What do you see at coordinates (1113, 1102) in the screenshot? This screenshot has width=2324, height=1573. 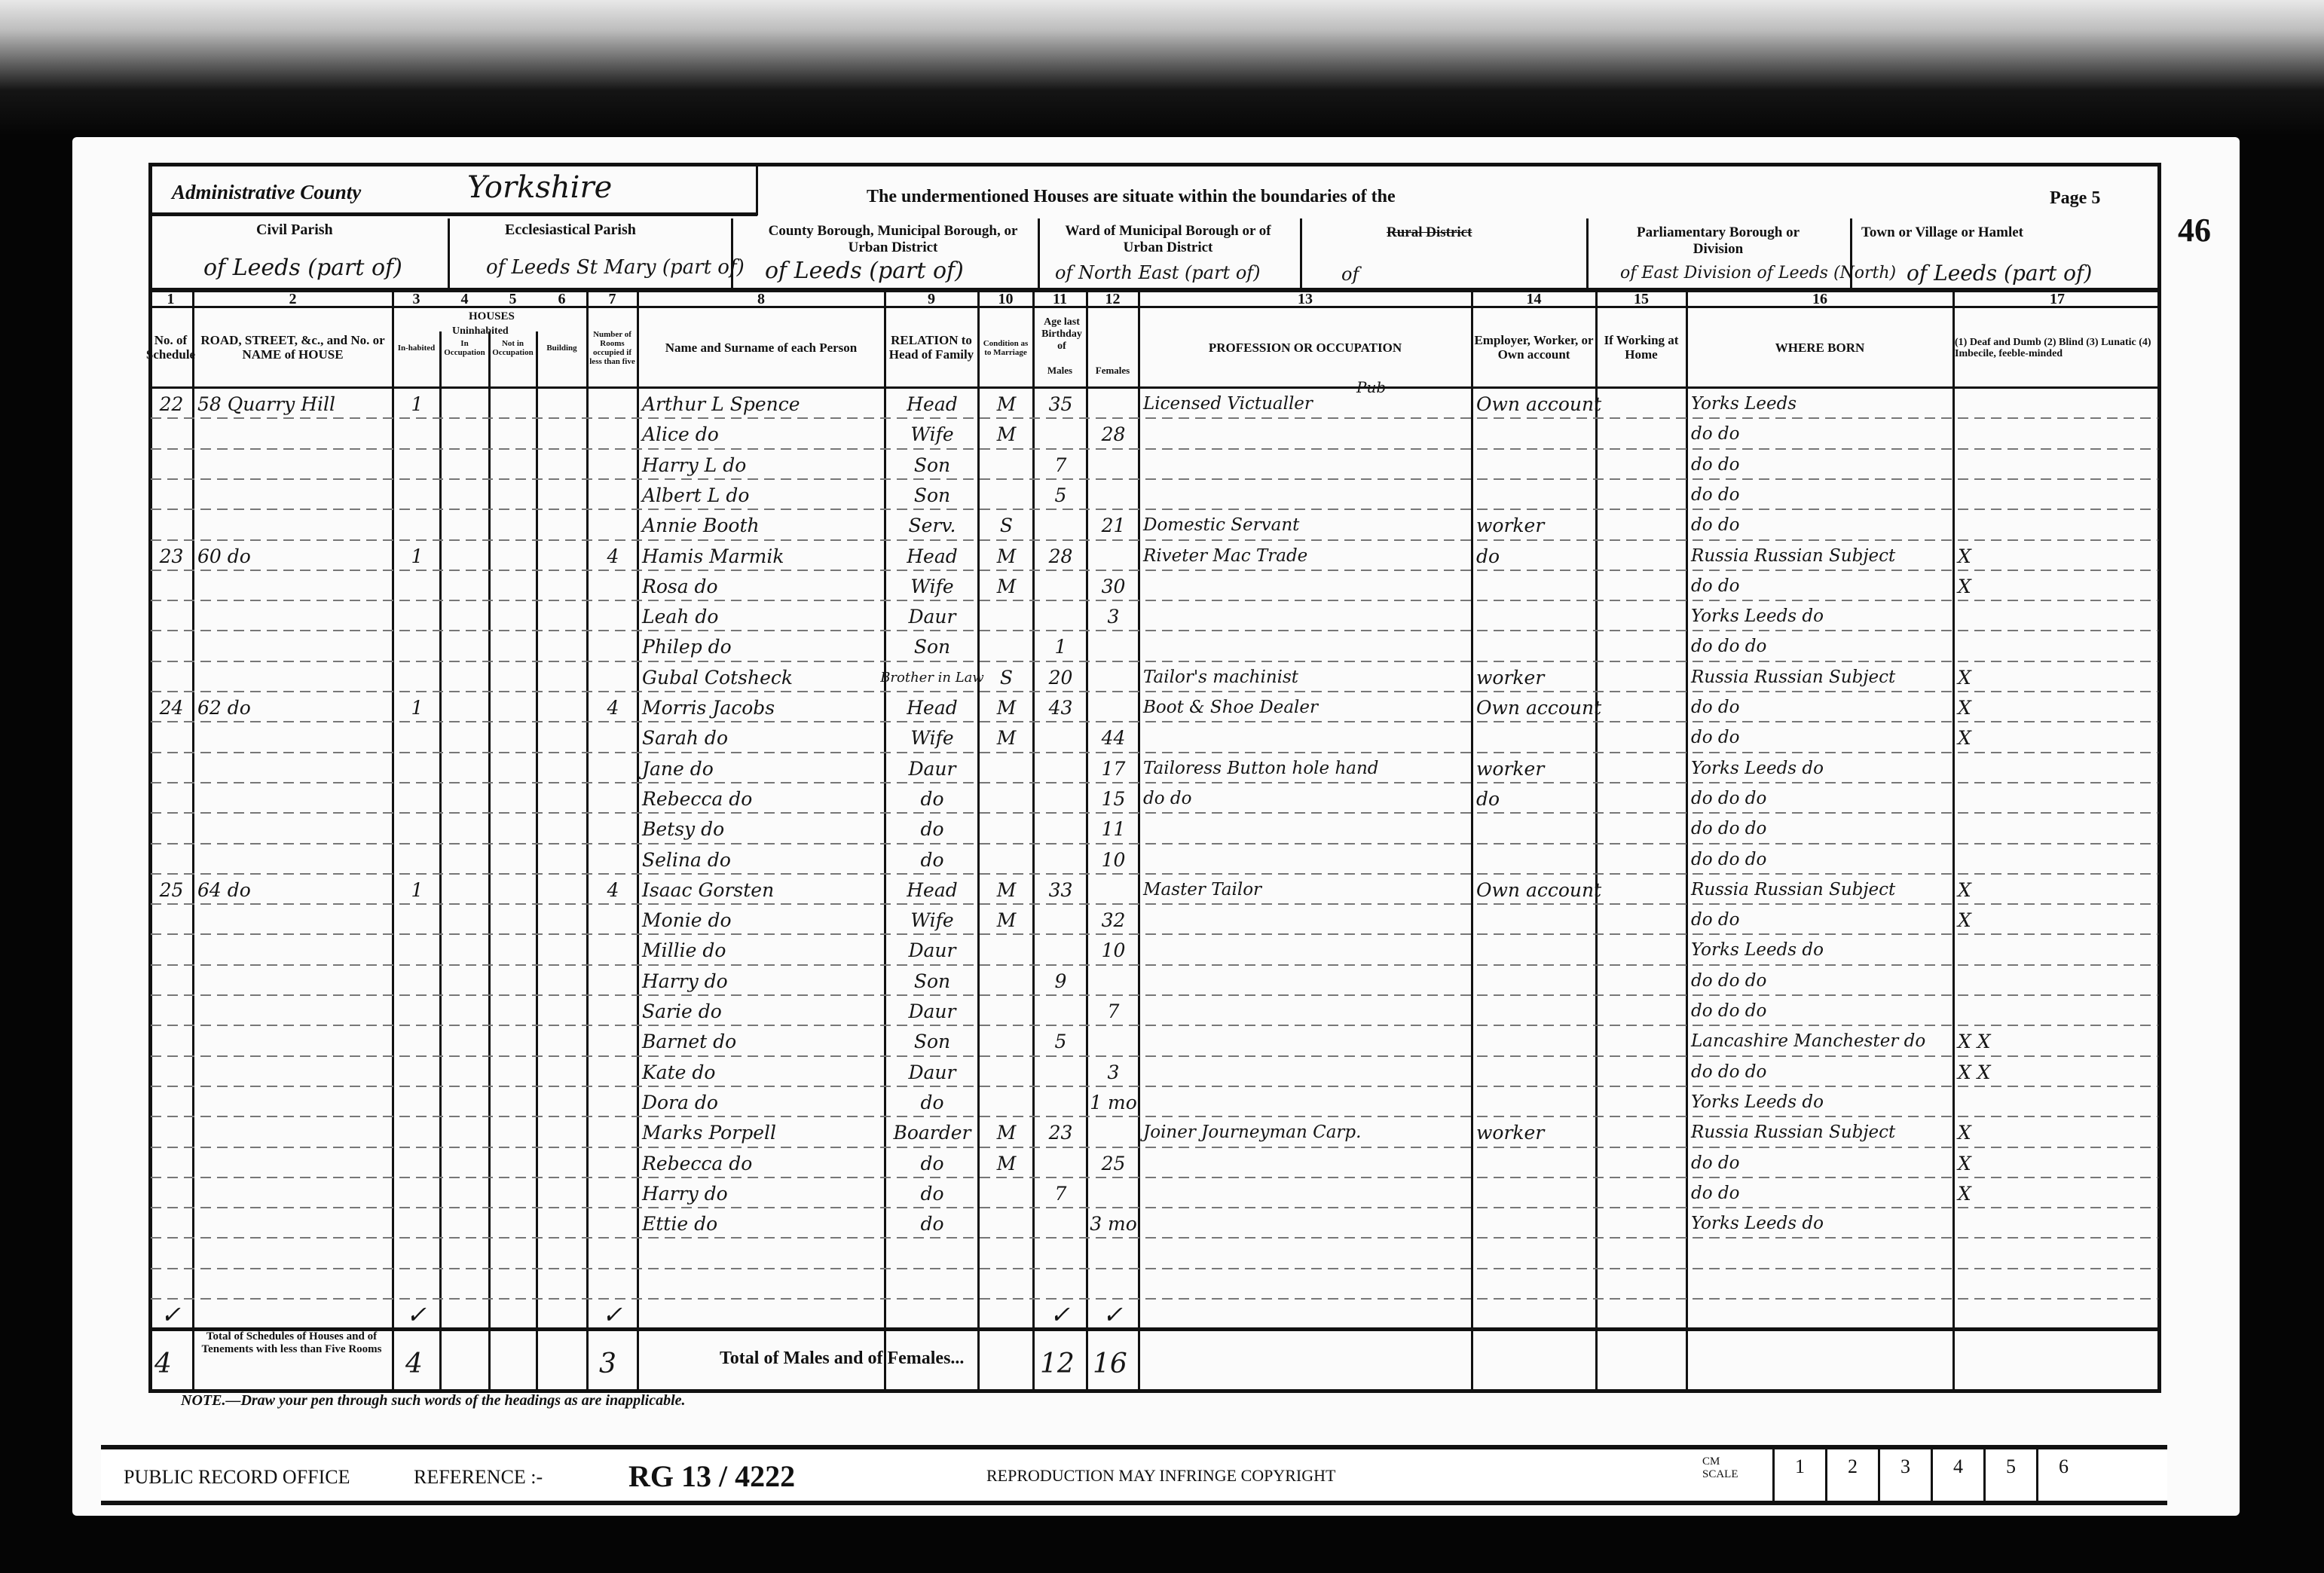 I see `cell-female: 1 mo` at bounding box center [1113, 1102].